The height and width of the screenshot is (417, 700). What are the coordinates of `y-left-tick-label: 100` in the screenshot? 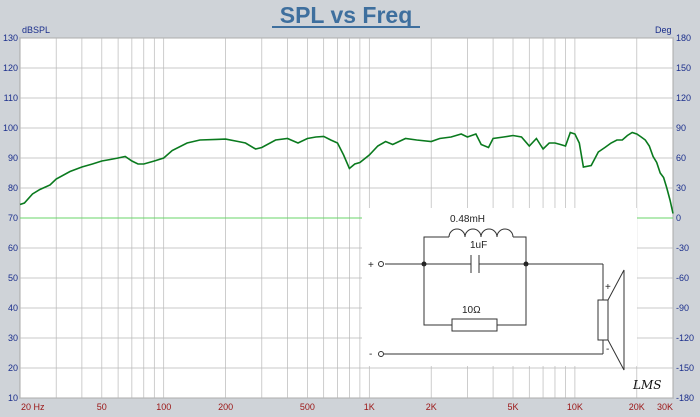 It's located at (10, 128).